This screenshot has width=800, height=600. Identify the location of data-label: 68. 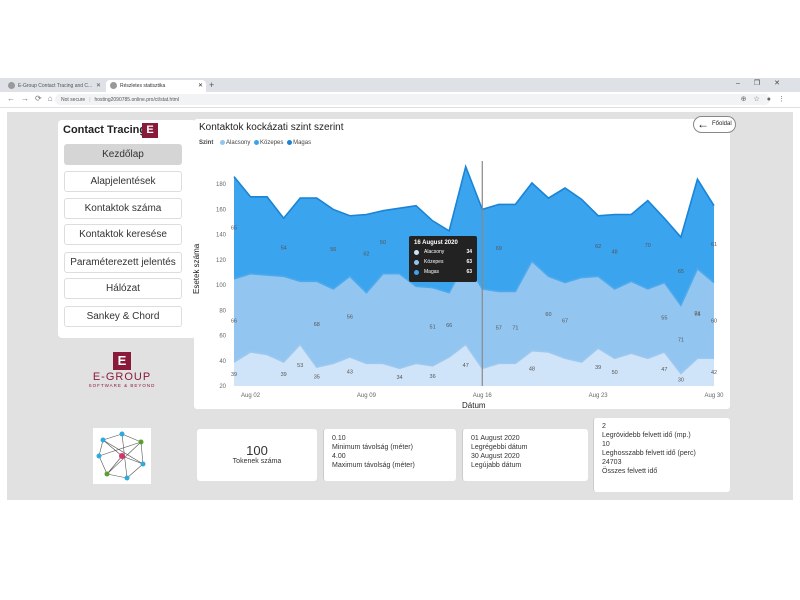
(317, 325).